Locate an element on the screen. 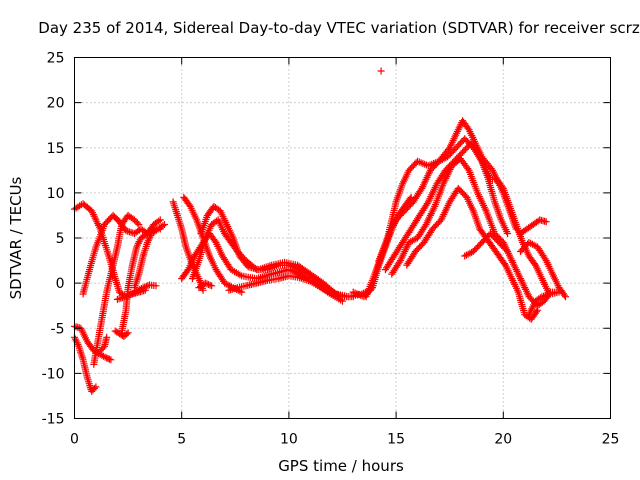  y-tick-label: 25 is located at coordinates (56, 59).